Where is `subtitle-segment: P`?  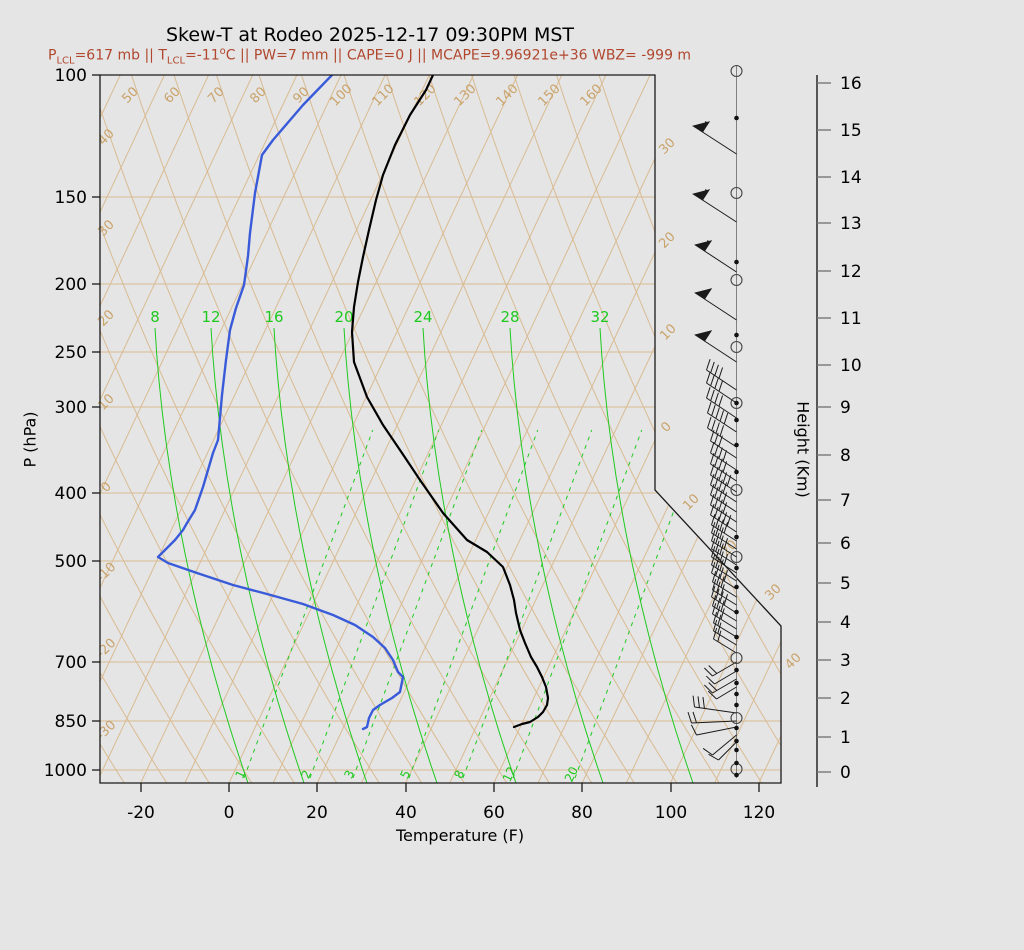 subtitle-segment: P is located at coordinates (52, 55).